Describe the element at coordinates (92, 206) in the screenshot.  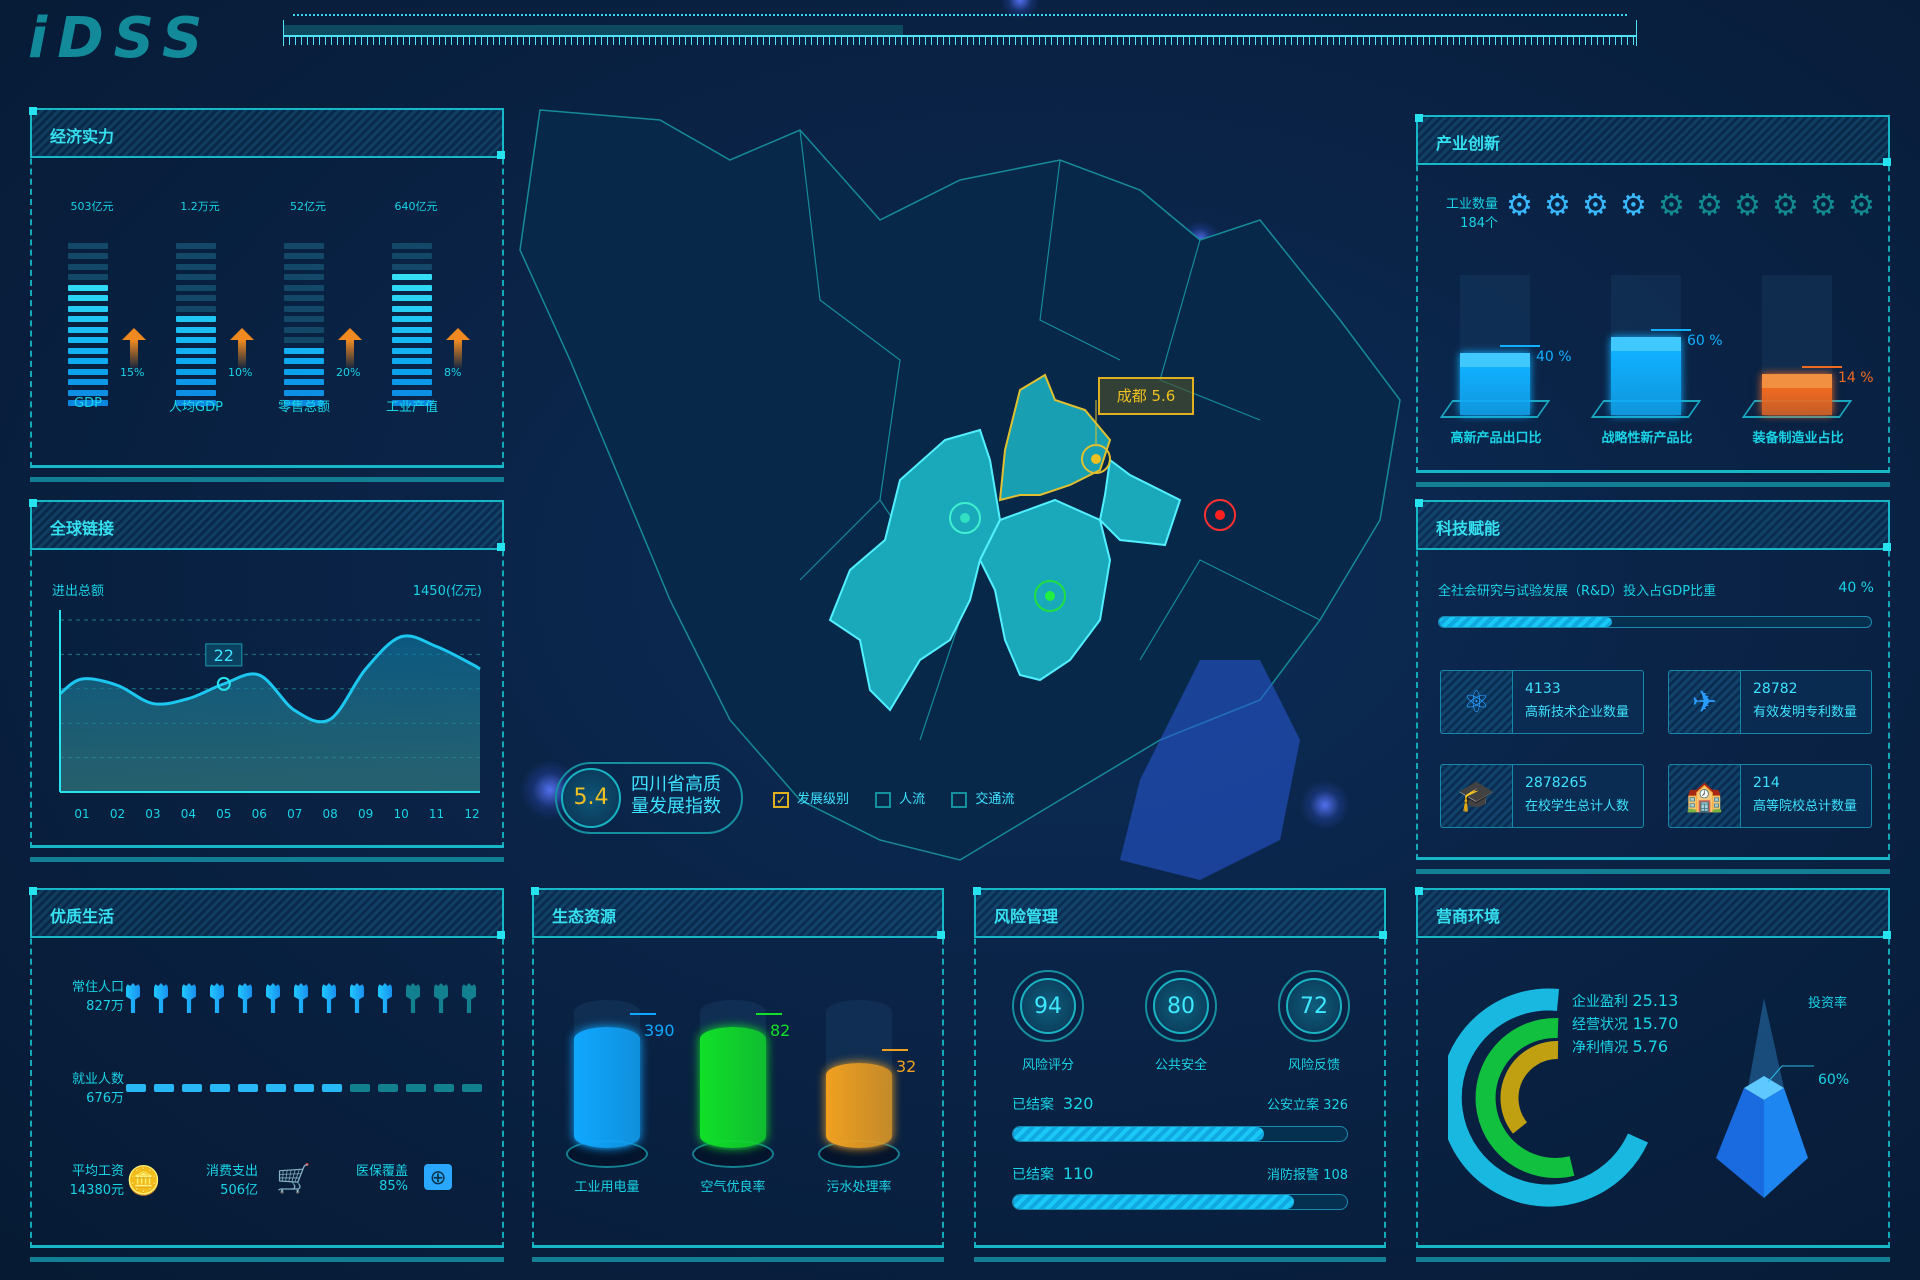
I see `bar-value: 503亿元` at that location.